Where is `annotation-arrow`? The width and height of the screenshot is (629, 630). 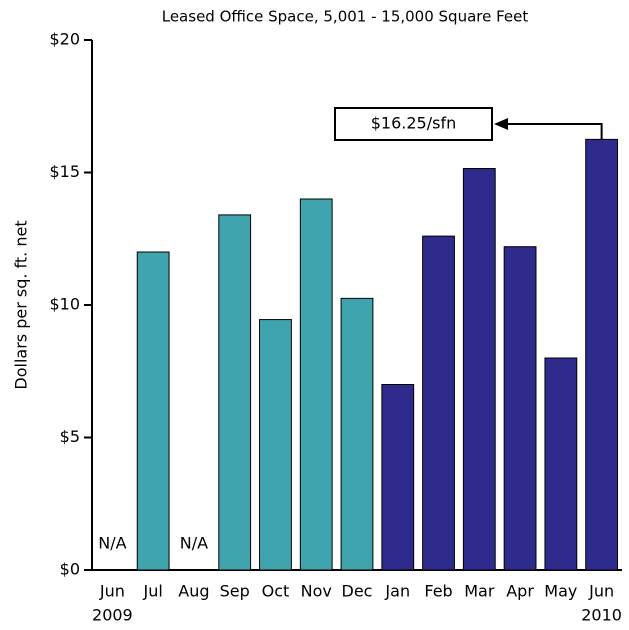
annotation-arrow is located at coordinates (554, 131).